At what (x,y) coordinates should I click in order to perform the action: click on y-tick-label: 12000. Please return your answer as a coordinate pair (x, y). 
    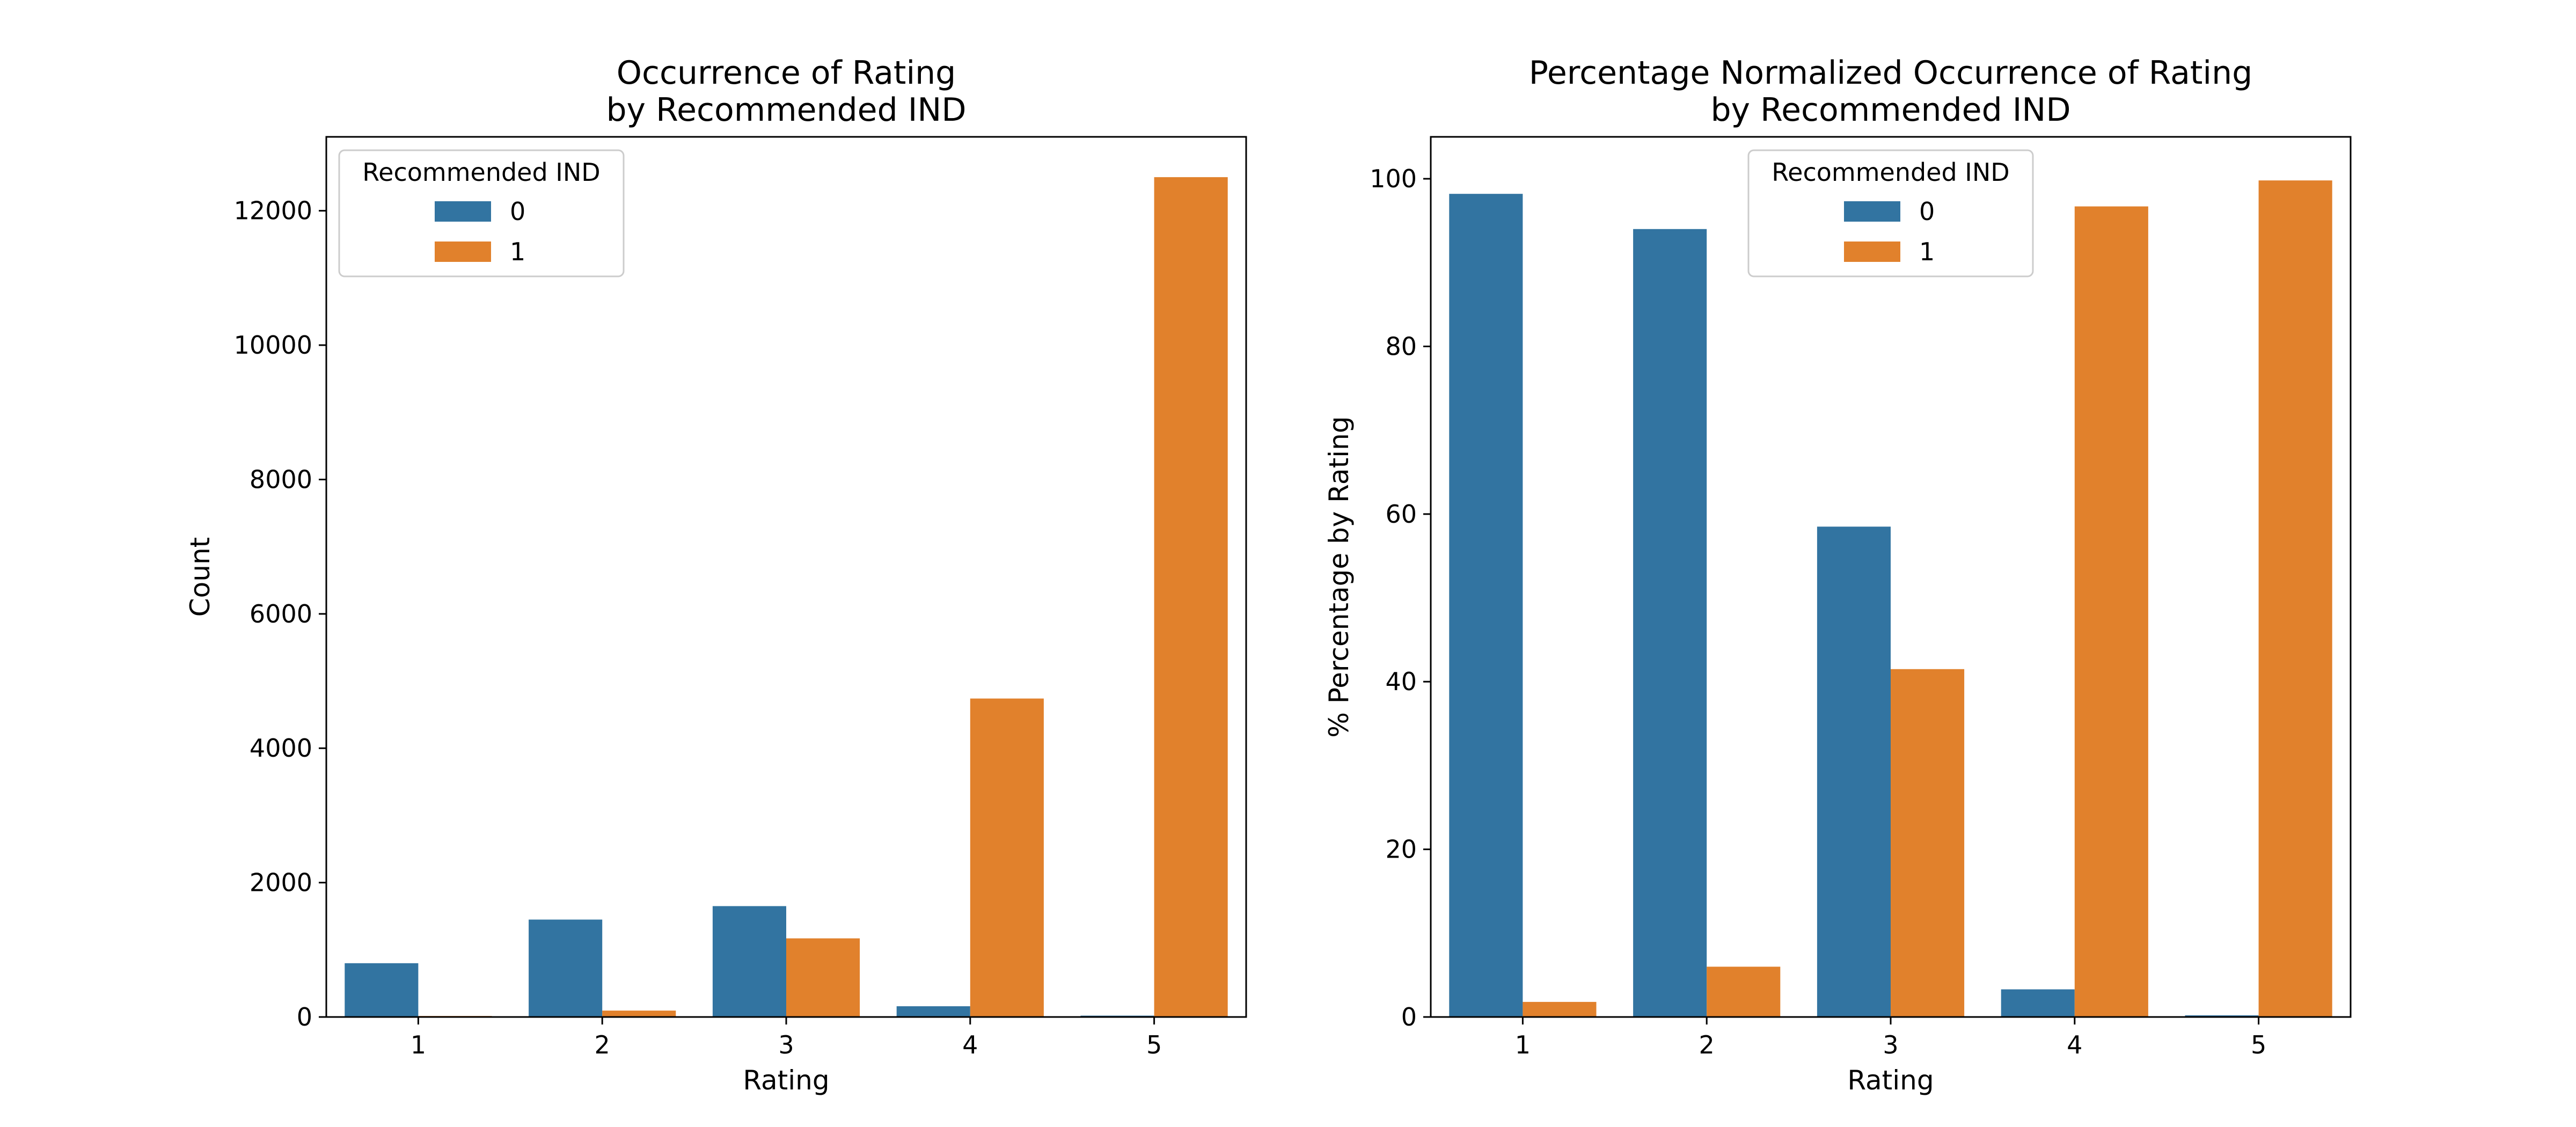
    Looking at the image, I should click on (273, 210).